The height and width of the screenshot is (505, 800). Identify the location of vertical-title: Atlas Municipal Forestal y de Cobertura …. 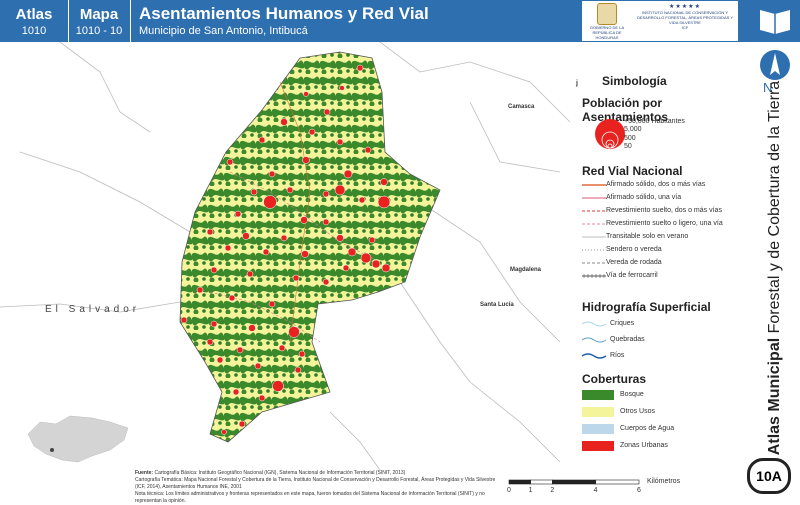
(775, 268).